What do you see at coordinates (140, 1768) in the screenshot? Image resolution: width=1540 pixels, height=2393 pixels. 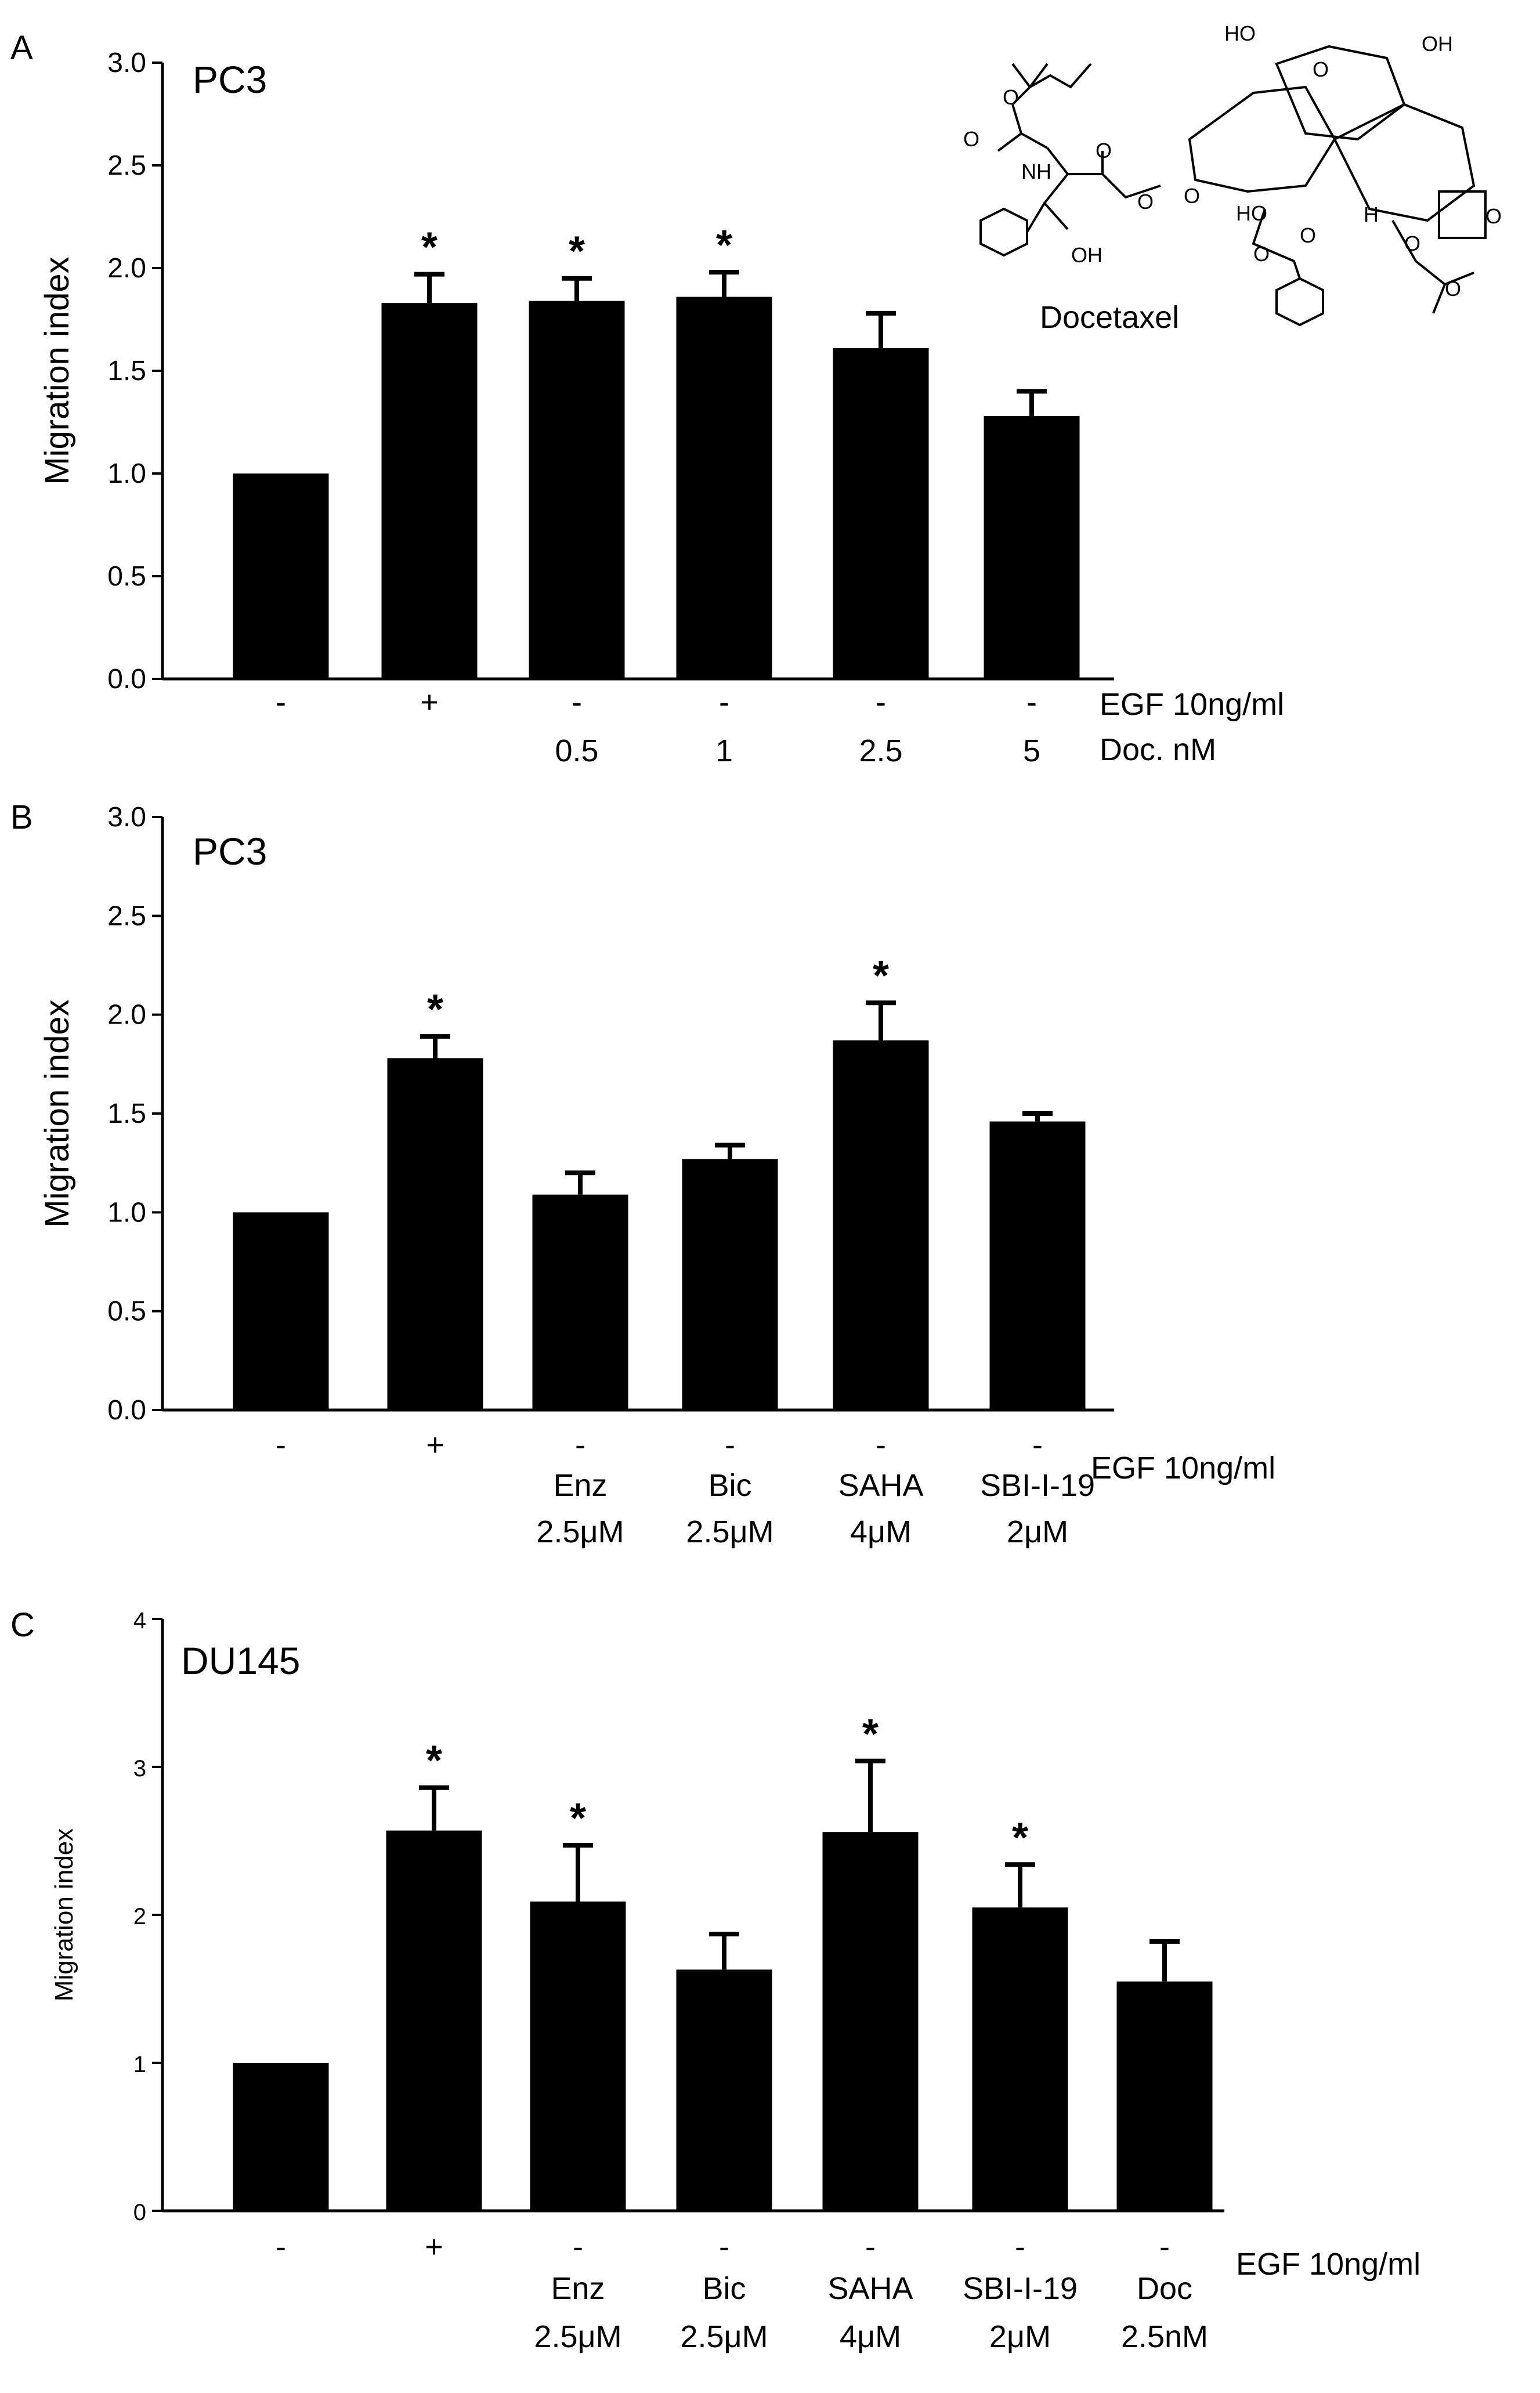 I see `y-tick-label: 3` at bounding box center [140, 1768].